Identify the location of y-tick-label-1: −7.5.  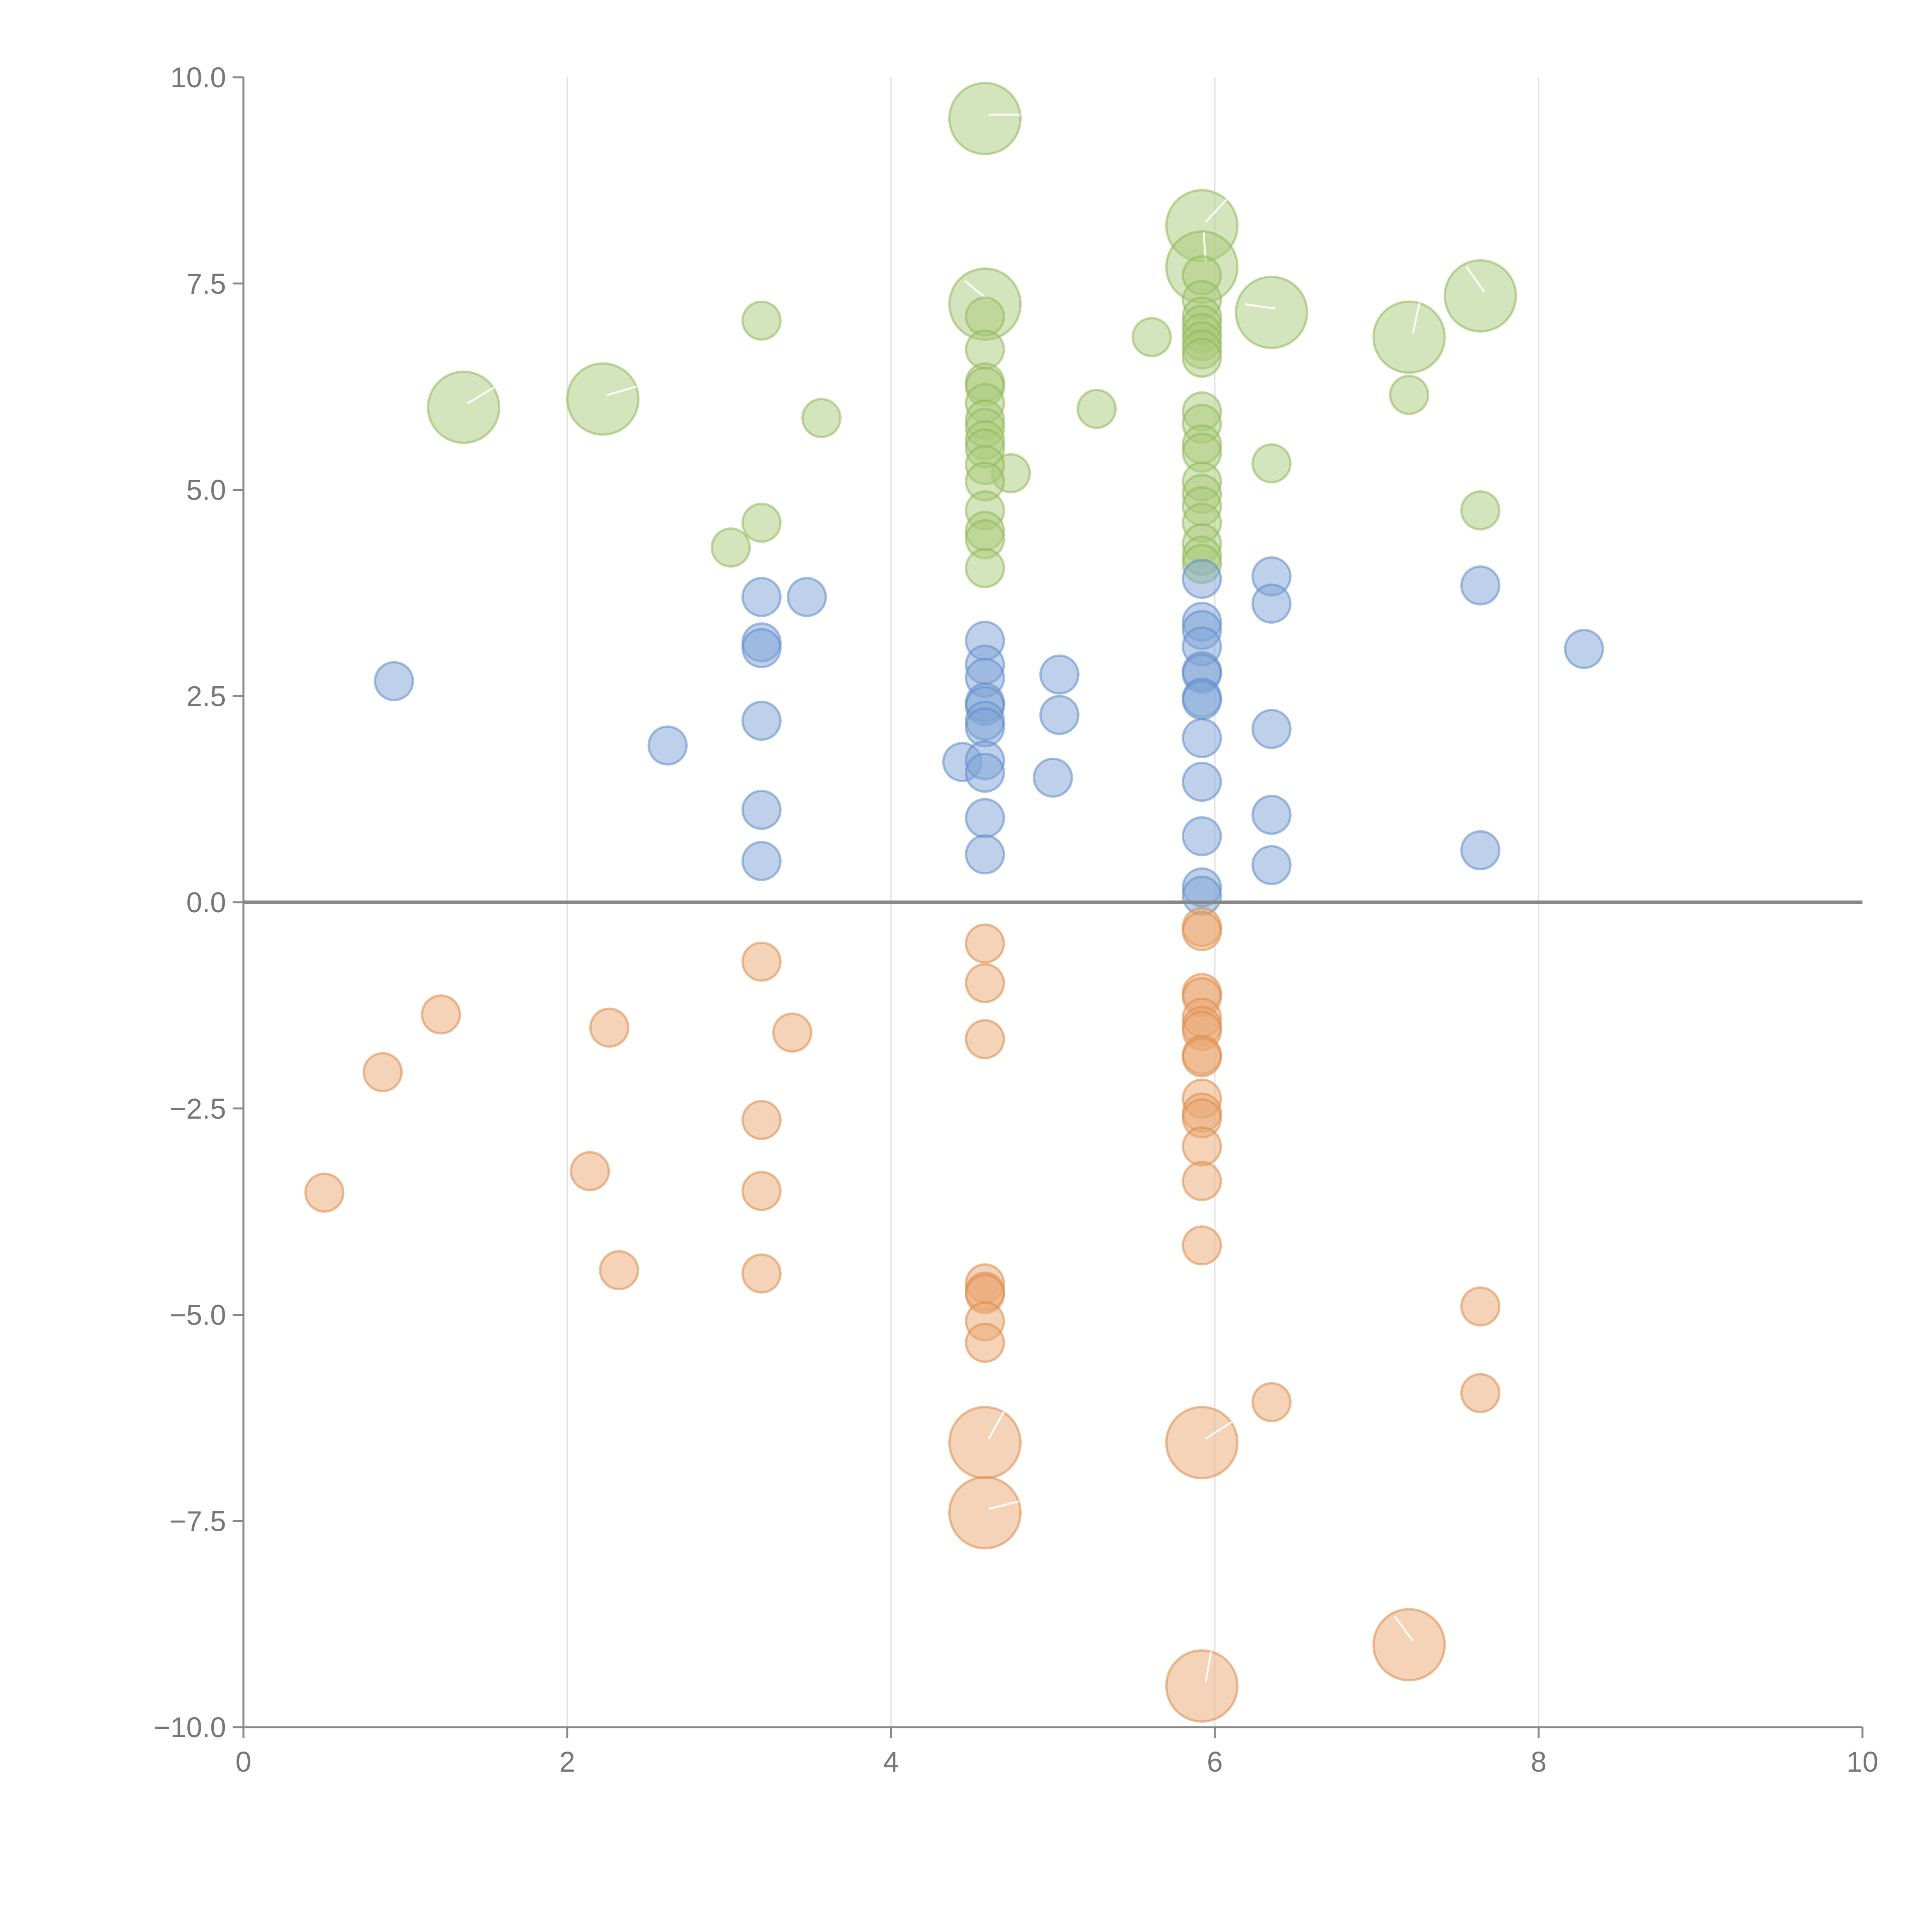
(198, 1521).